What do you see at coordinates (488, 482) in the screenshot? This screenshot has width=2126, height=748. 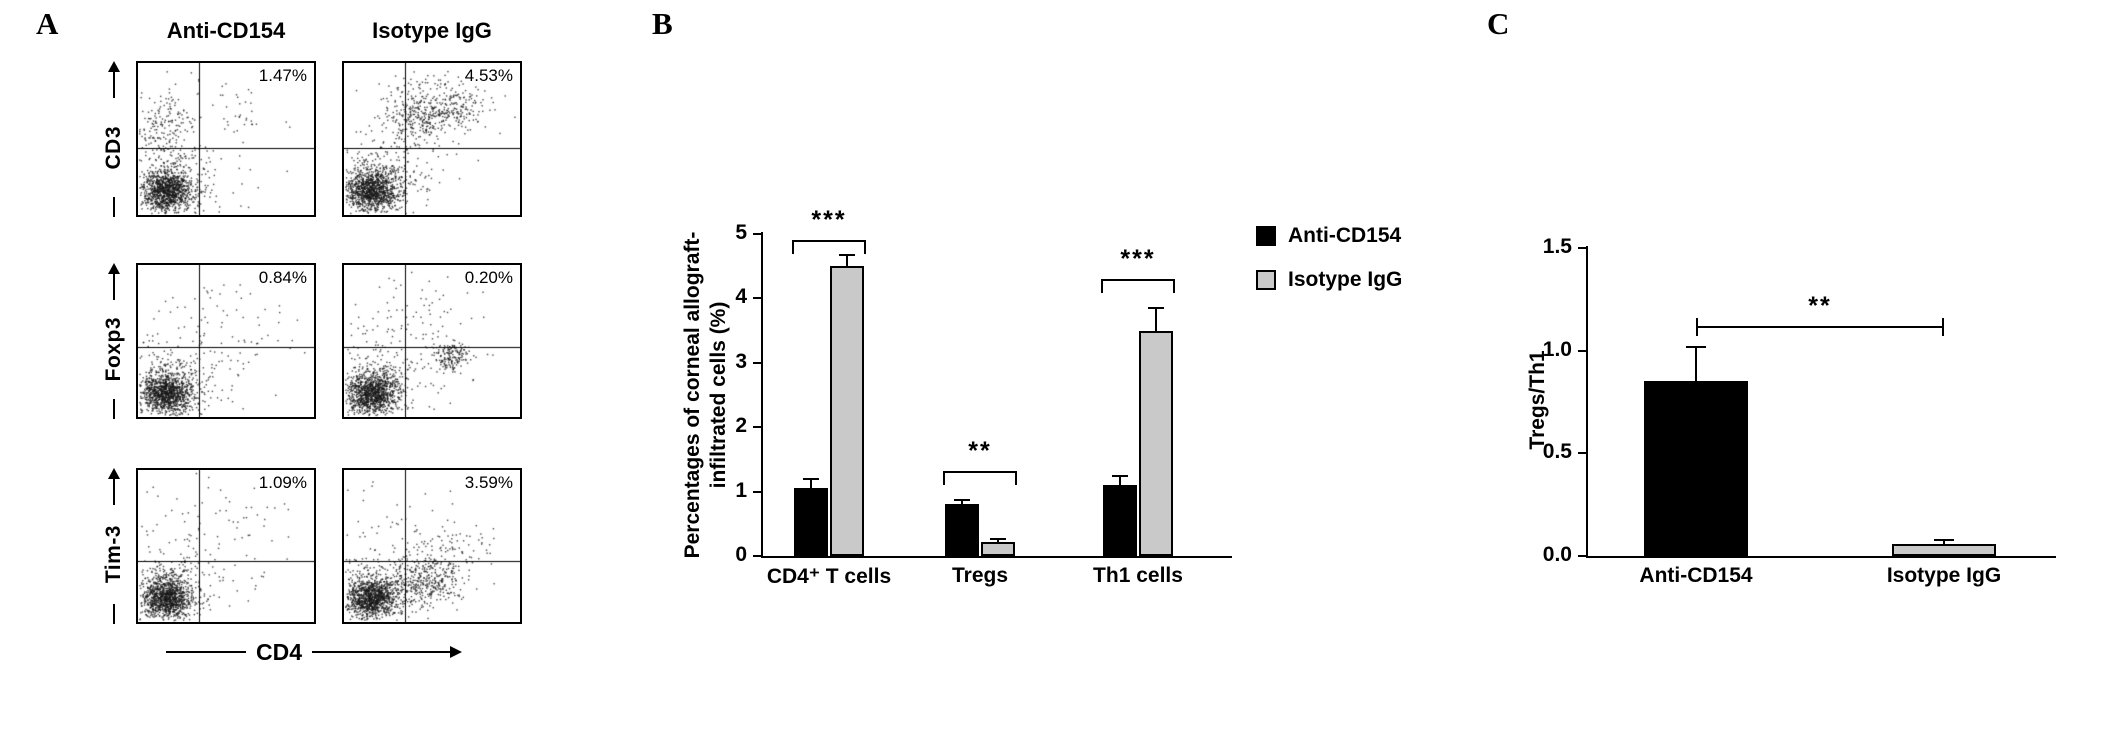 I see `quadrant-percentage: 3.59%` at bounding box center [488, 482].